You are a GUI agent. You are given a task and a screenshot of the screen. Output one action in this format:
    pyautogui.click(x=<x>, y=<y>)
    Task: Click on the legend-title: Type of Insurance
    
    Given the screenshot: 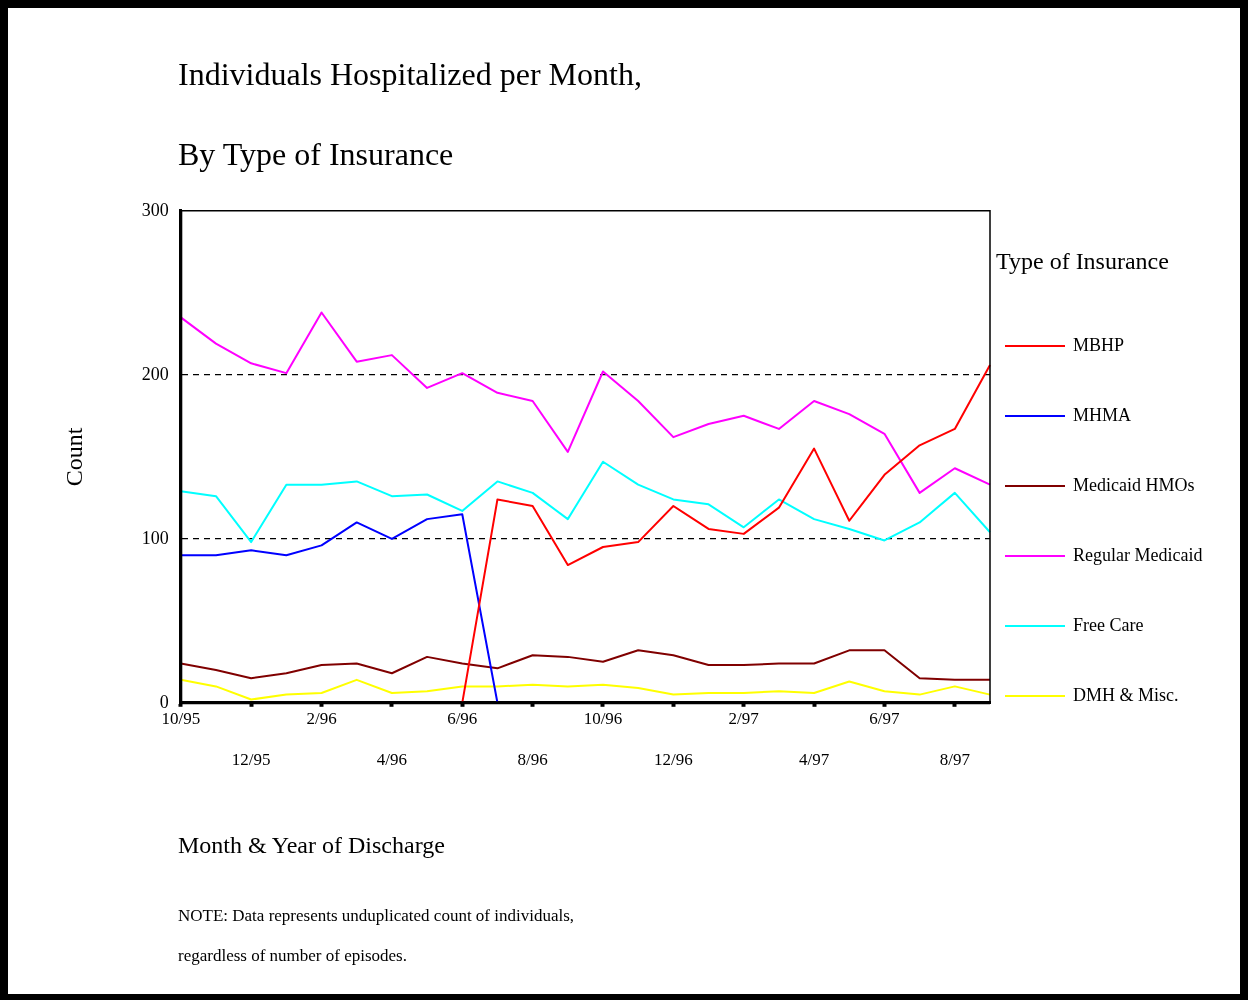 What is the action you would take?
    pyautogui.click(x=1083, y=261)
    